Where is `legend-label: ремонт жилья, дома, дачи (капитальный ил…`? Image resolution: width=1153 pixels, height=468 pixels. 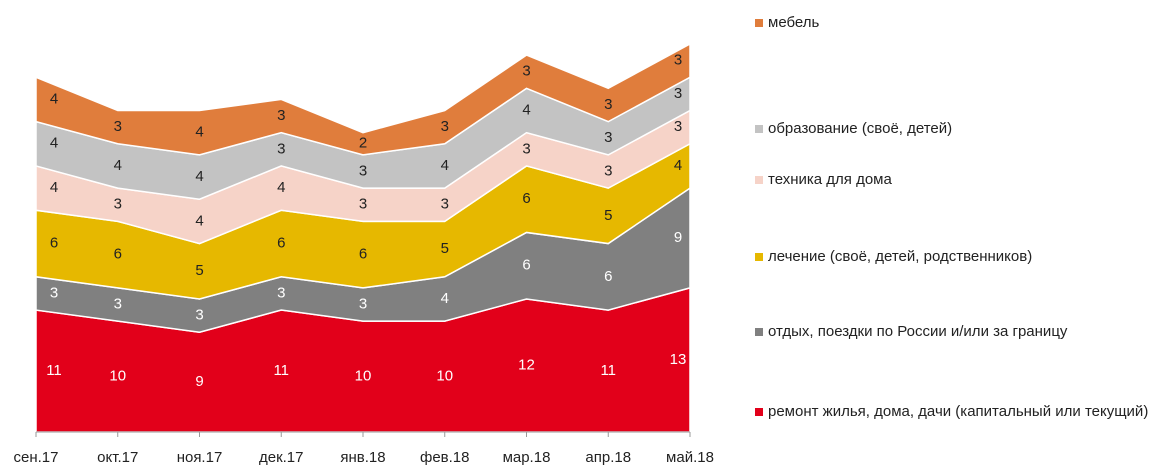 legend-label: ремонт жилья, дома, дачи (капитальный ил… is located at coordinates (958, 411).